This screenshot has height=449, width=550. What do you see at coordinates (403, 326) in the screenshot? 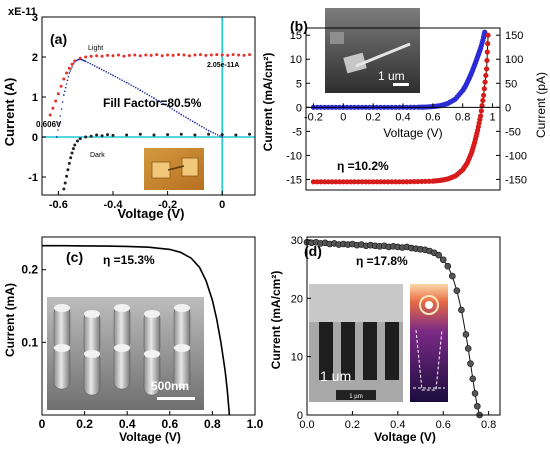
I see `plot-frame` at bounding box center [403, 326].